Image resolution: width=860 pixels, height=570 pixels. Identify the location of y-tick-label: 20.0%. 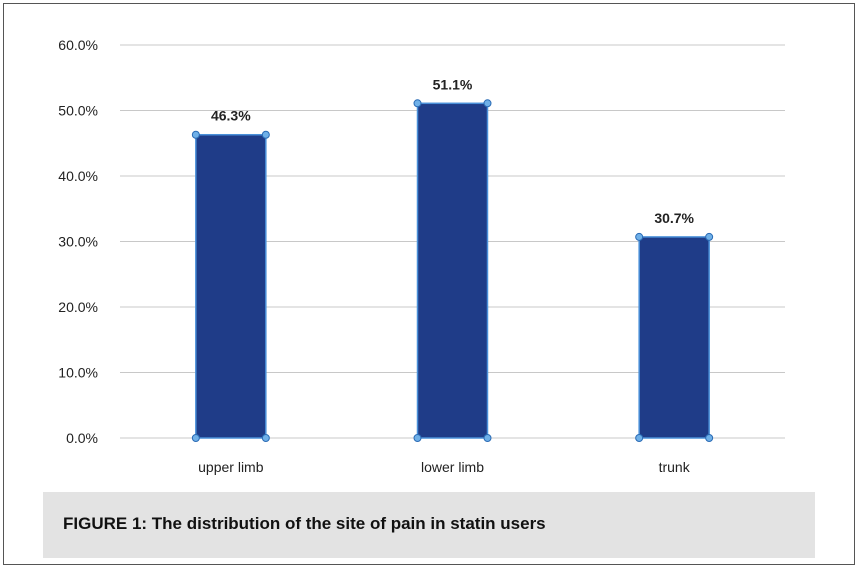
(78, 307).